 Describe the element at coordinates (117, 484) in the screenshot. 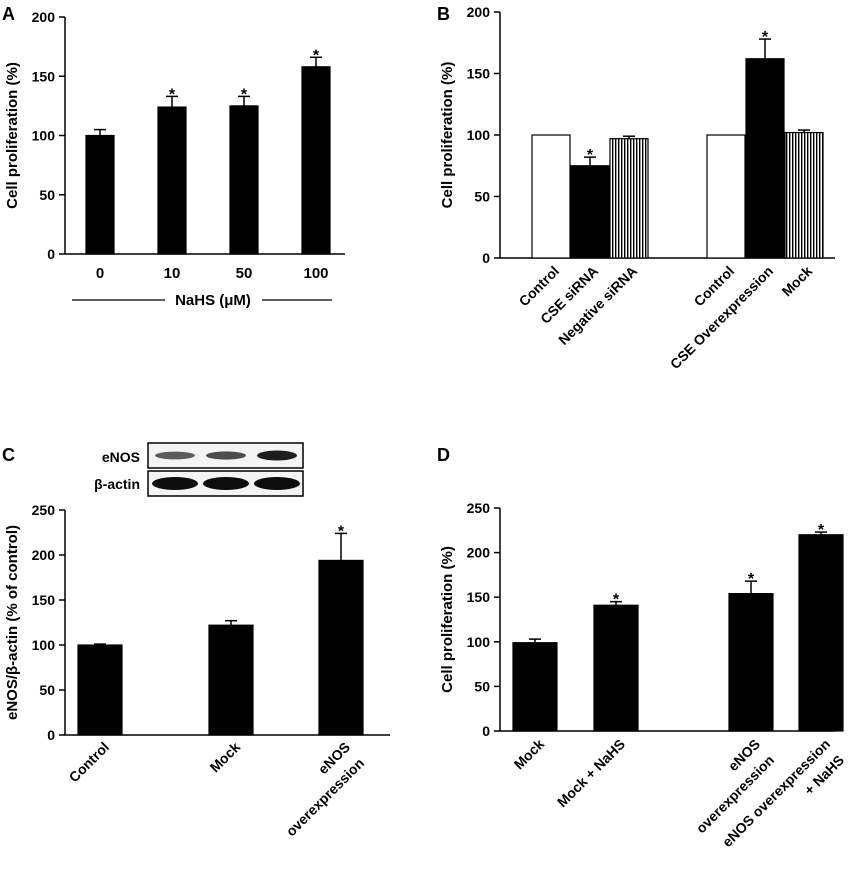

I see `blot-label-actin: β-actin` at that location.